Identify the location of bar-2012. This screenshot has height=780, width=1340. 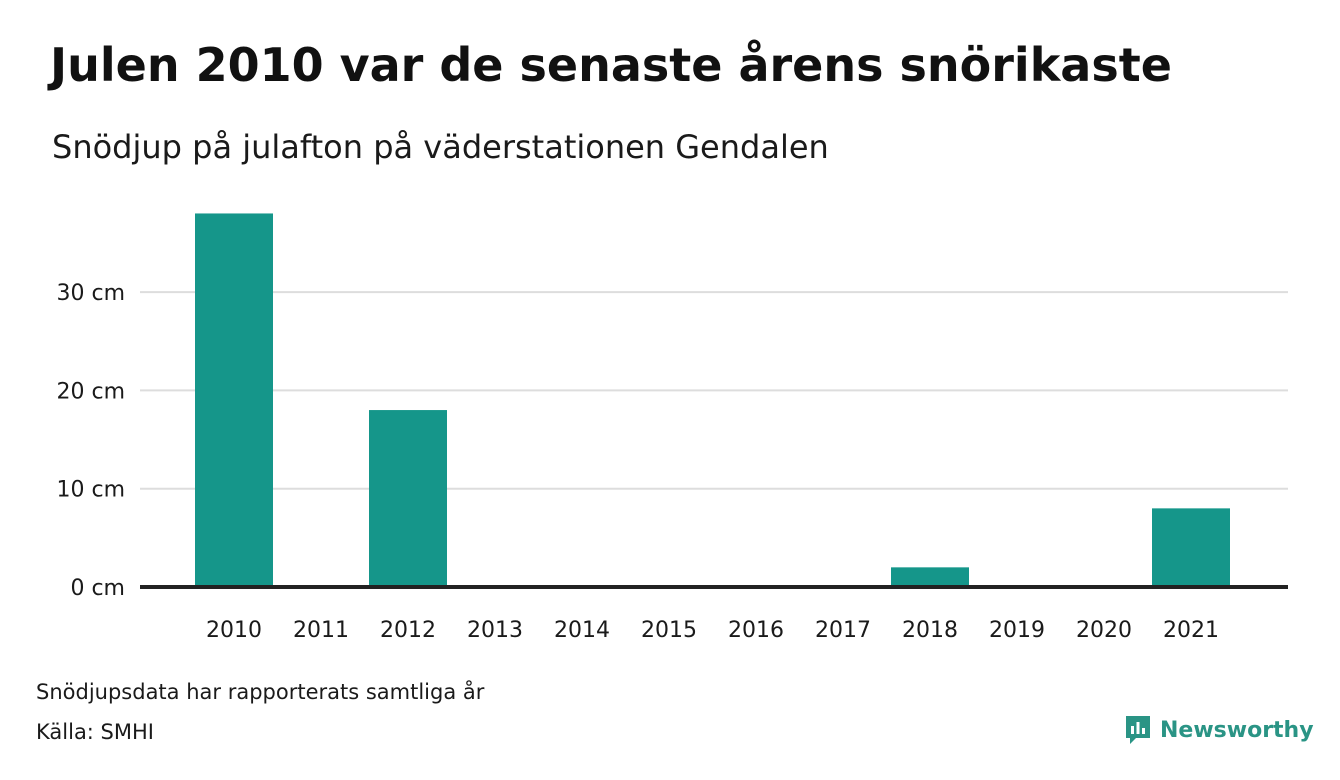
(408, 498).